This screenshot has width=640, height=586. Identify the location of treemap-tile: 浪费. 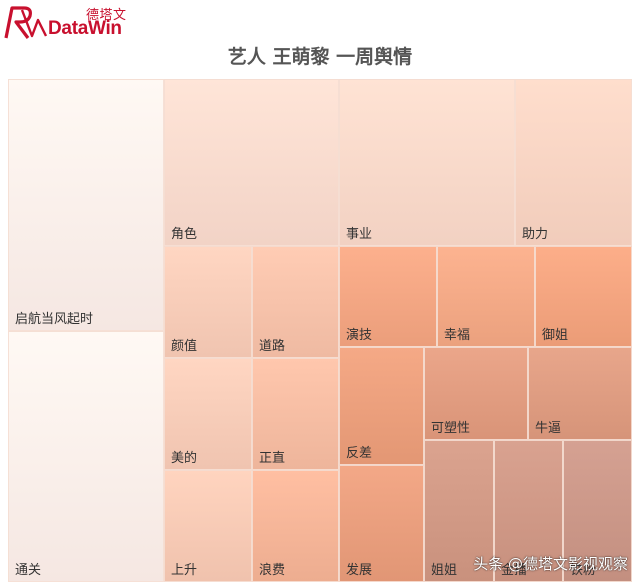
(295, 526).